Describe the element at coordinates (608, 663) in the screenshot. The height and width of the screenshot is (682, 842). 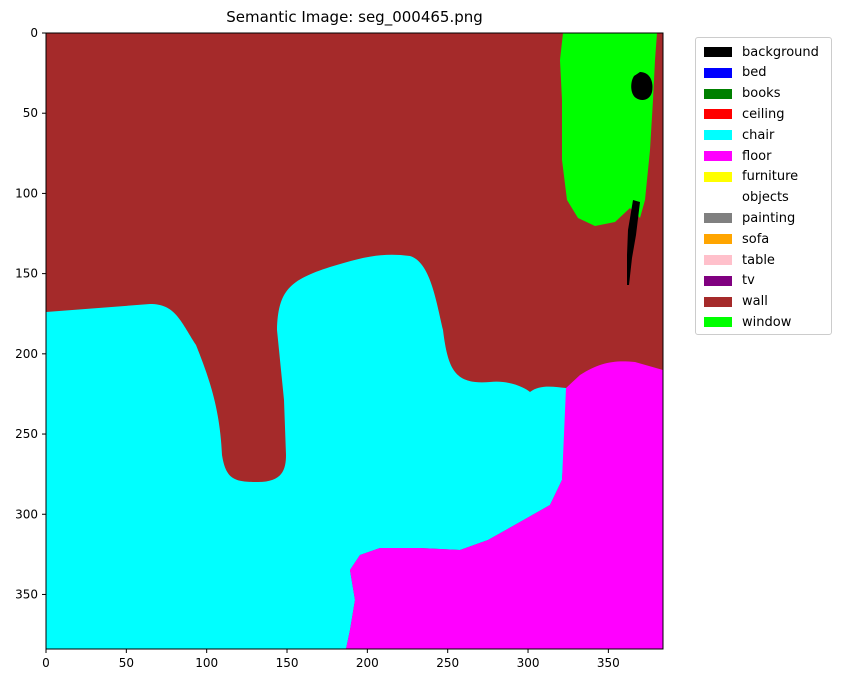
I see `x-tick-label: 350` at that location.